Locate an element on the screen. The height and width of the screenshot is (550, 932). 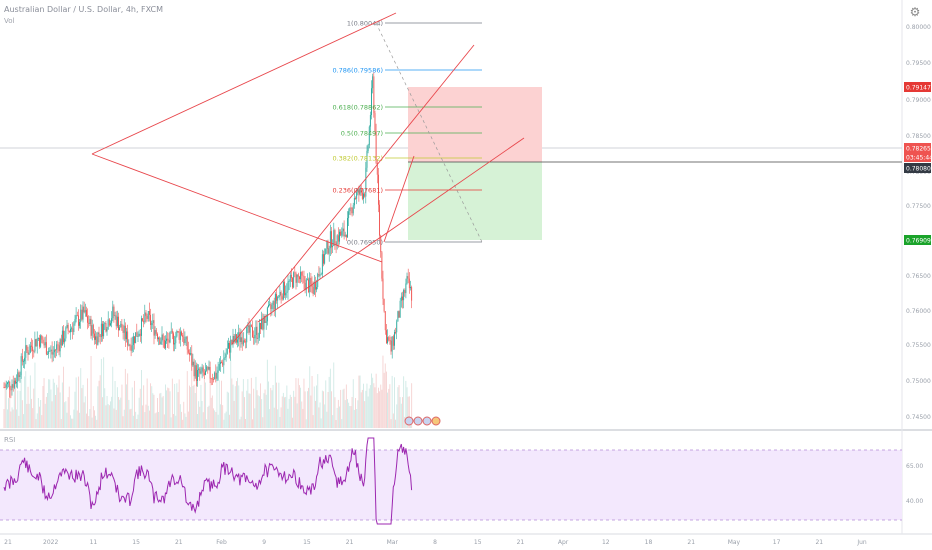
economic-events is located at coordinates (422, 421).